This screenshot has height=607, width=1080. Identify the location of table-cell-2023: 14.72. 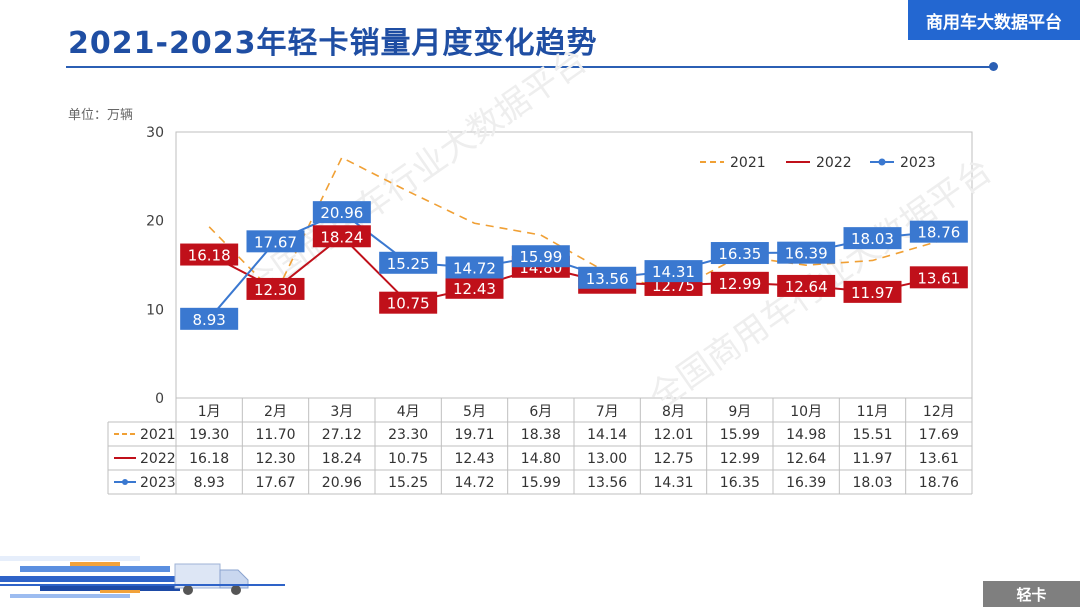
(474, 483).